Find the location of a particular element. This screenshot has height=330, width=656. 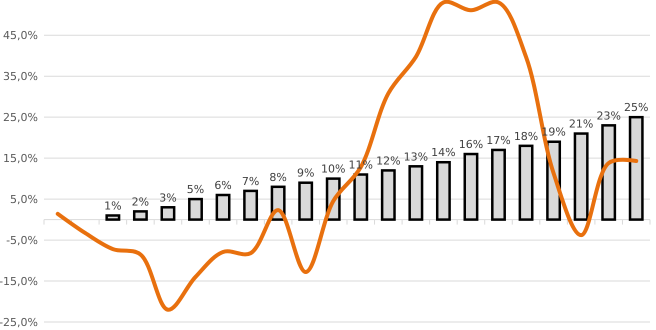

y-tick-label: 15,0% is located at coordinates (20, 158).